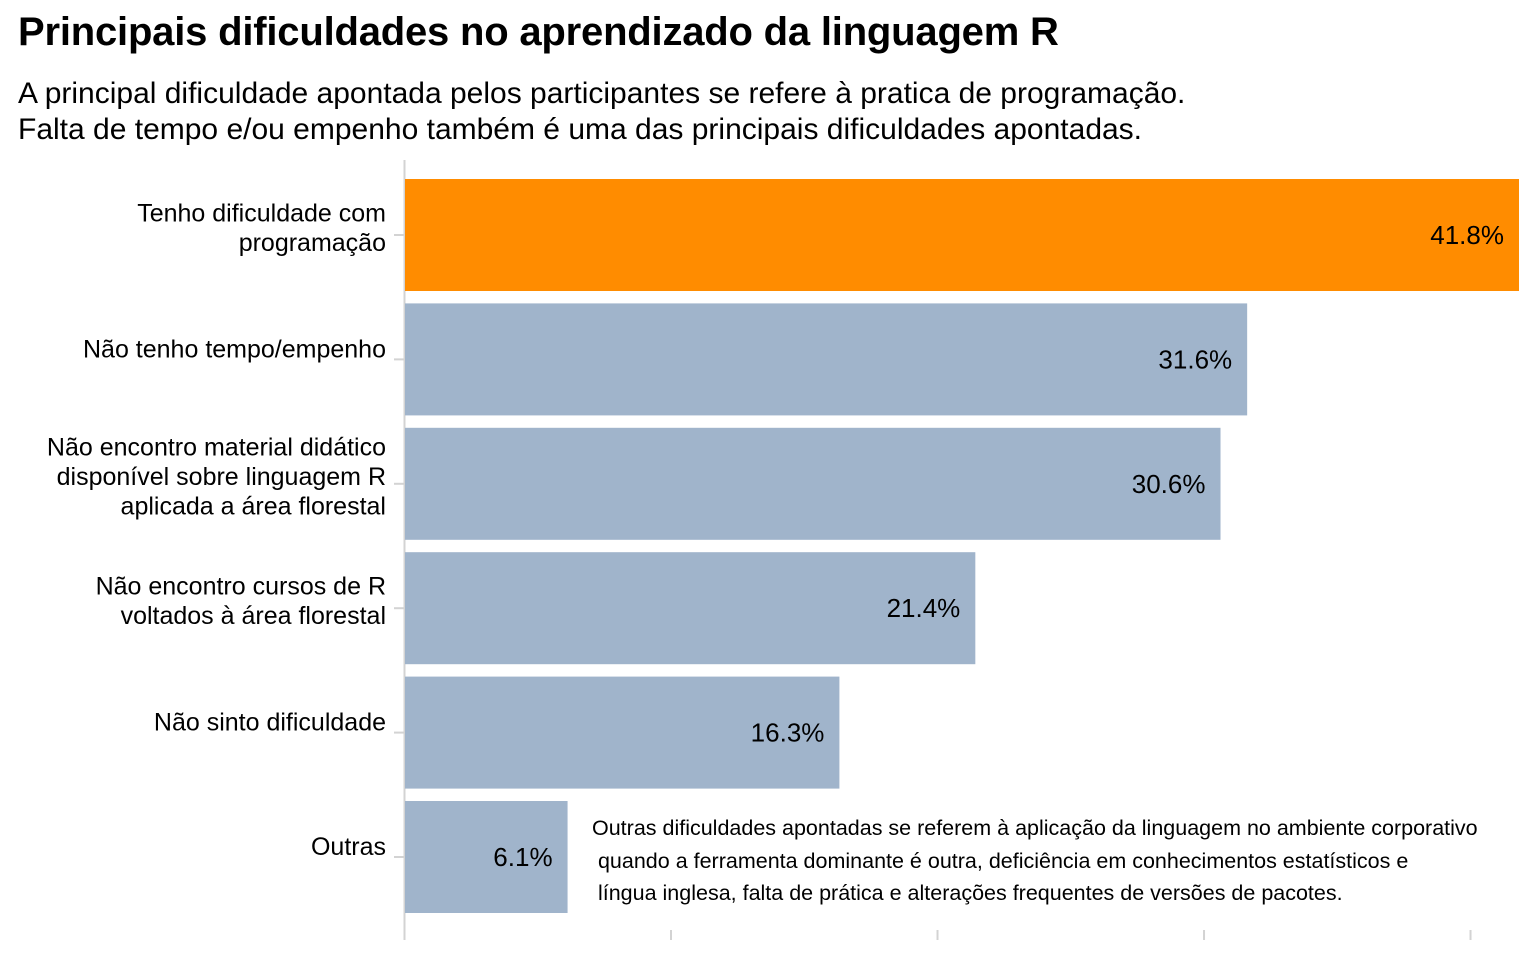  I want to click on category-label-3-line-1: voltados à área florestal, so click(253, 616).